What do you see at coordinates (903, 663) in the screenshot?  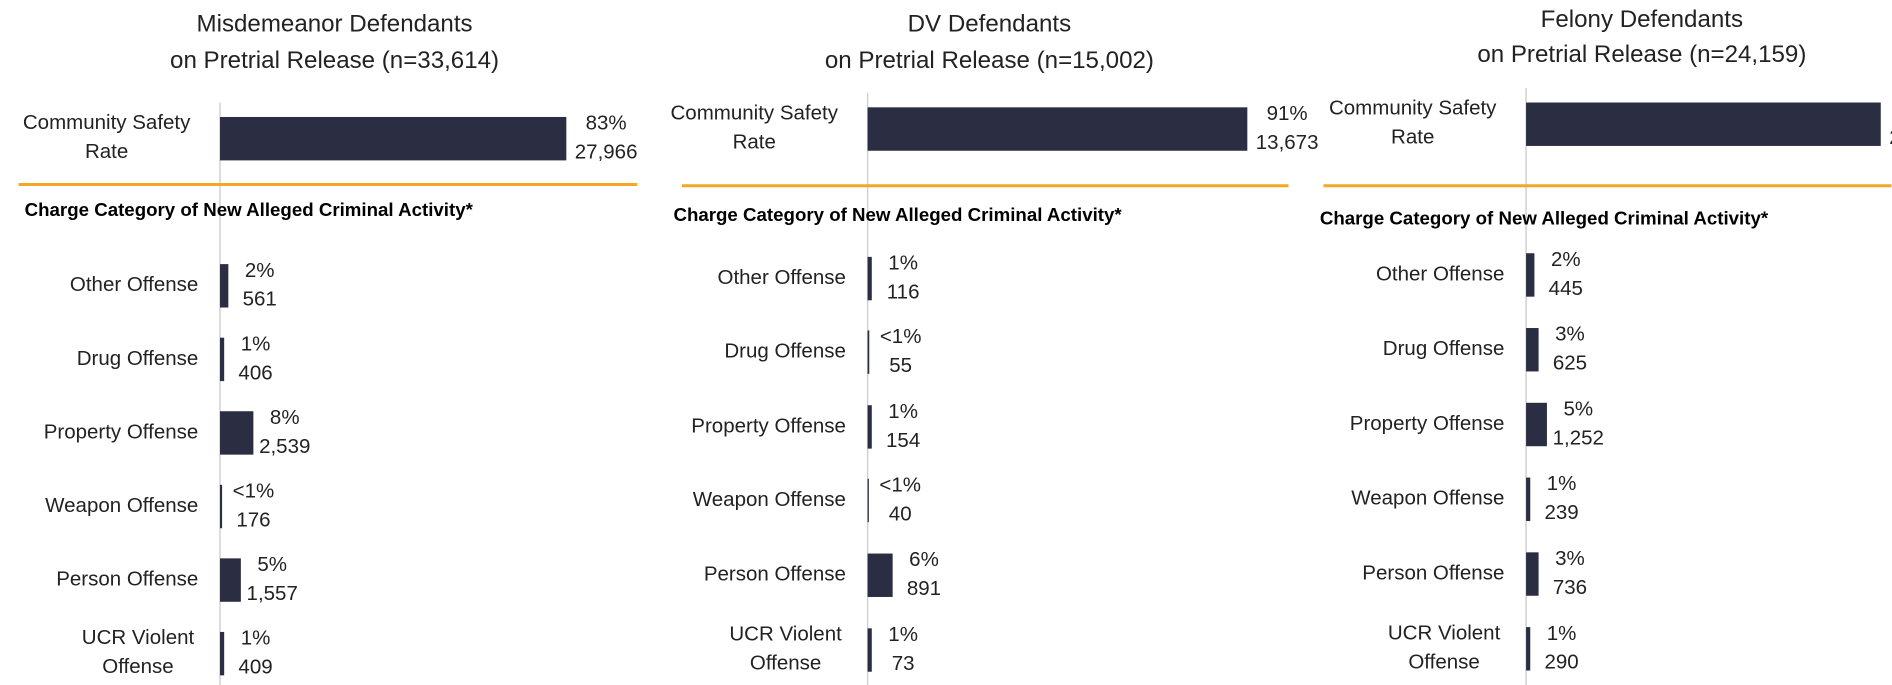 I see `count-label: 73` at bounding box center [903, 663].